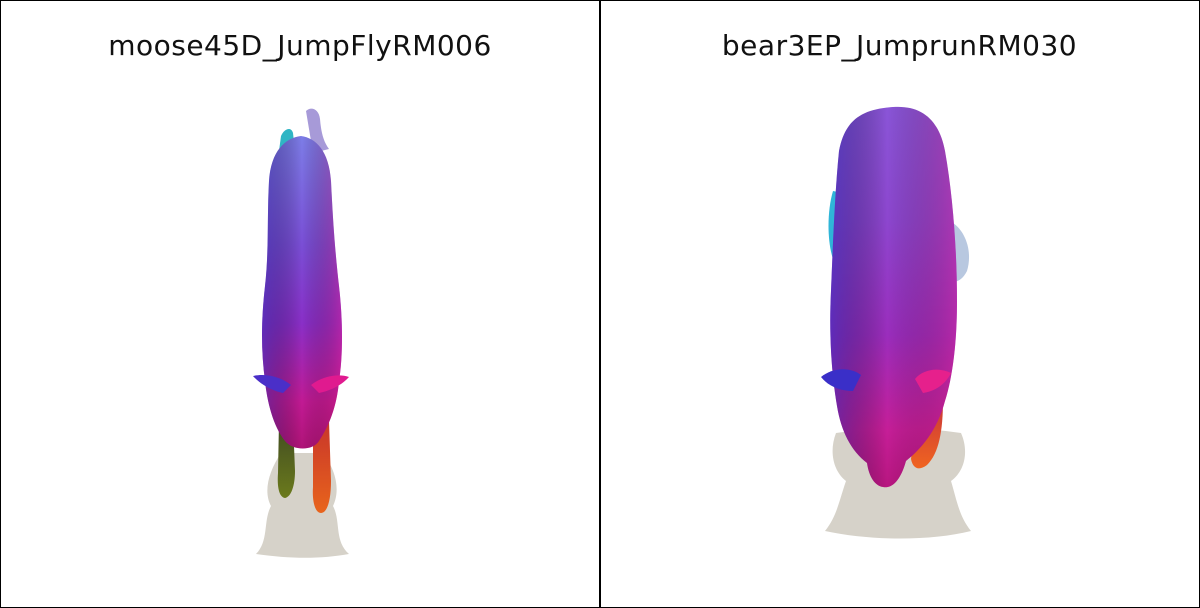 The image size is (1200, 608). I want to click on moose-render, so click(301, 333).